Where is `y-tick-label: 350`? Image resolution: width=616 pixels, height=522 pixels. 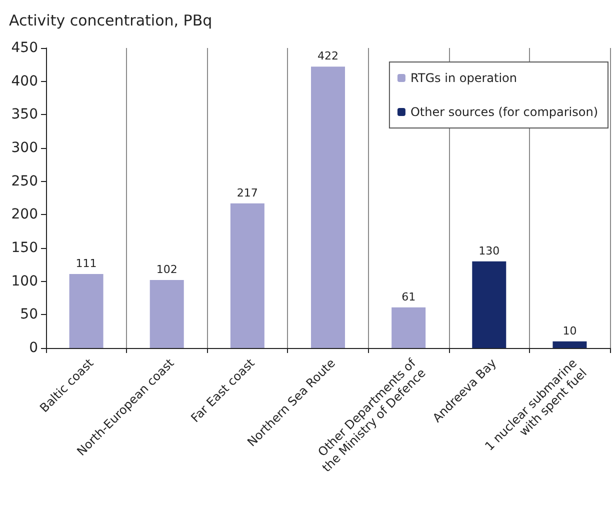 y-tick-label: 350 is located at coordinates (24, 114).